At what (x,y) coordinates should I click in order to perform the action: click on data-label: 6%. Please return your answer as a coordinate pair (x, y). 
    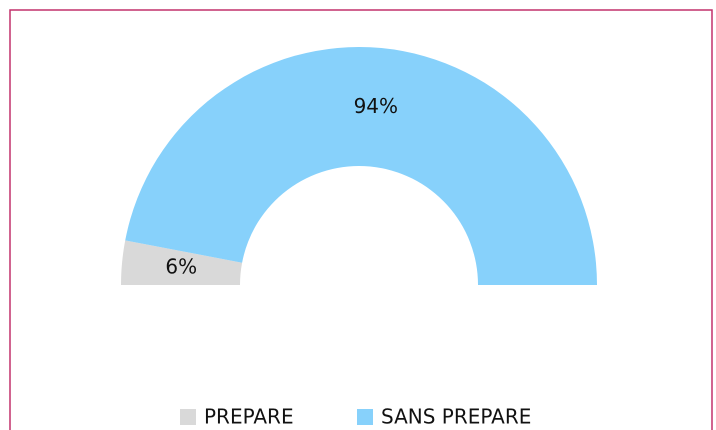
    Looking at the image, I should click on (181, 267).